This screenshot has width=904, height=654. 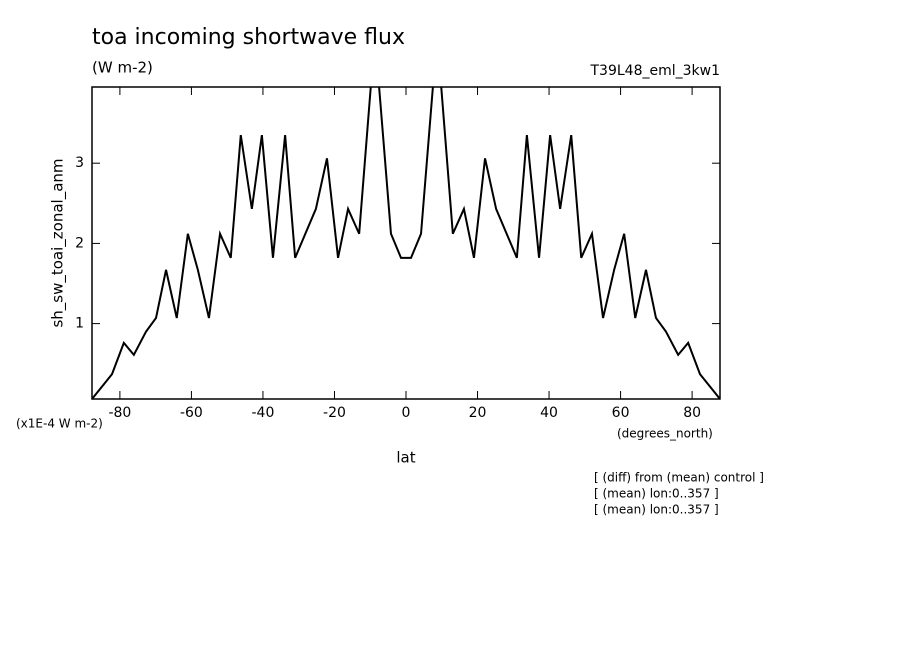 I want to click on subtitle: (W m-2), so click(x=122, y=68).